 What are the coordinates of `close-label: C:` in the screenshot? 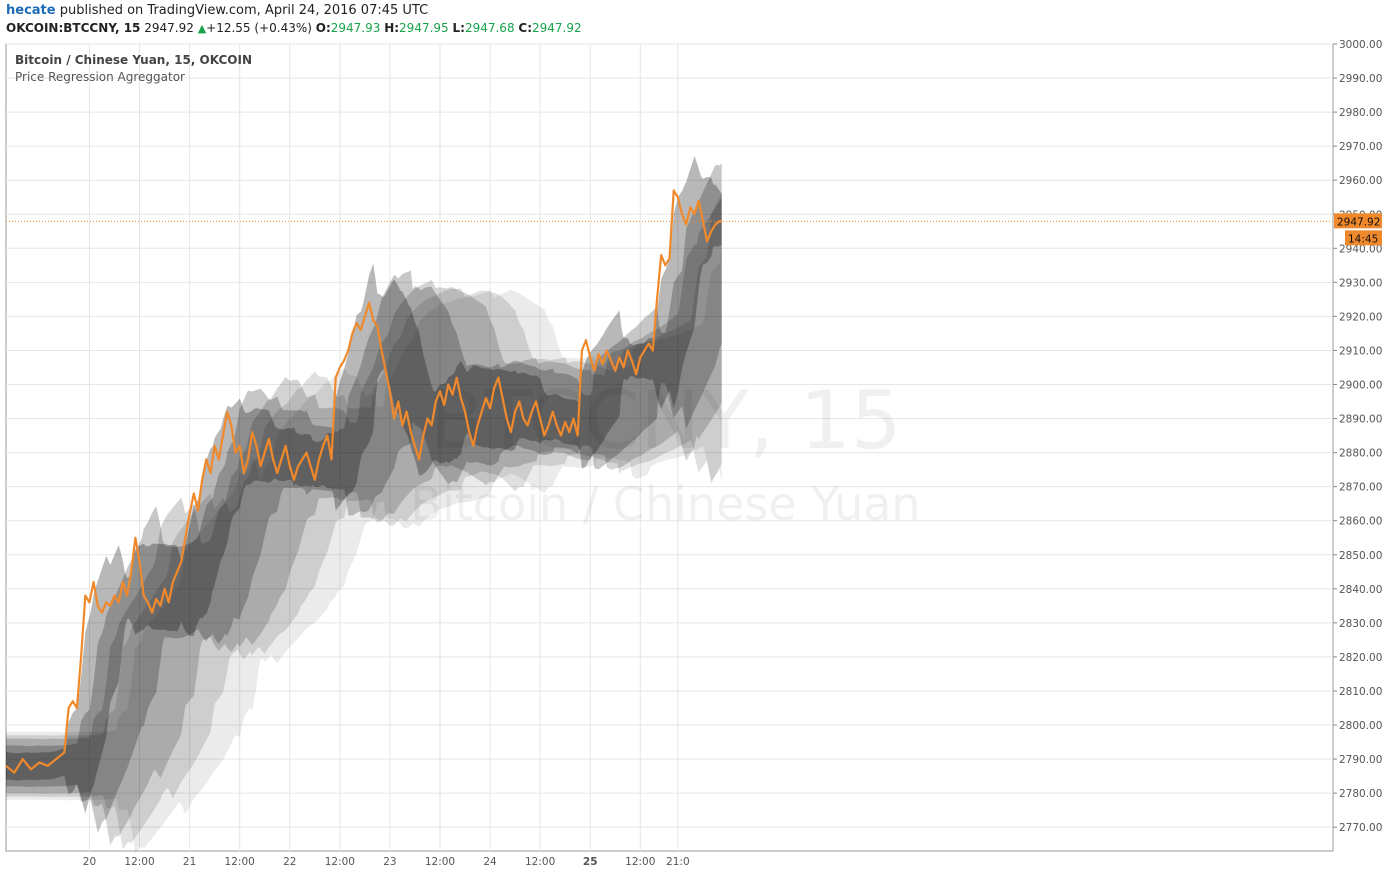 It's located at (525, 28).